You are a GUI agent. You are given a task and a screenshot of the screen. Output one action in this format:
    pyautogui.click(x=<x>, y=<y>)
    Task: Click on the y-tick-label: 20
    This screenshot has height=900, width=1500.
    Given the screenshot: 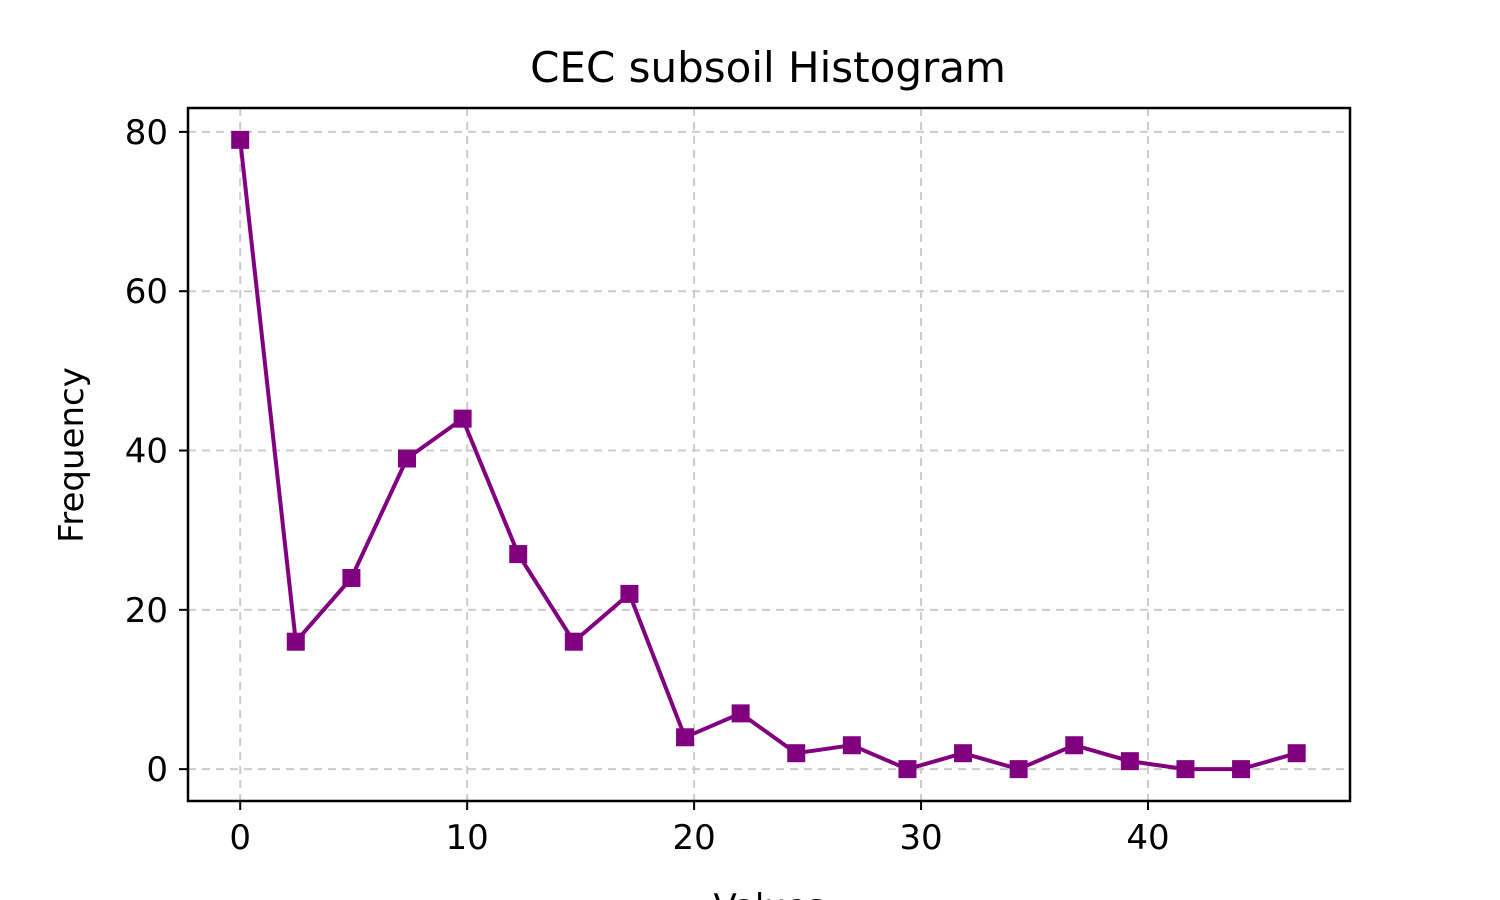 What is the action you would take?
    pyautogui.click(x=146, y=611)
    